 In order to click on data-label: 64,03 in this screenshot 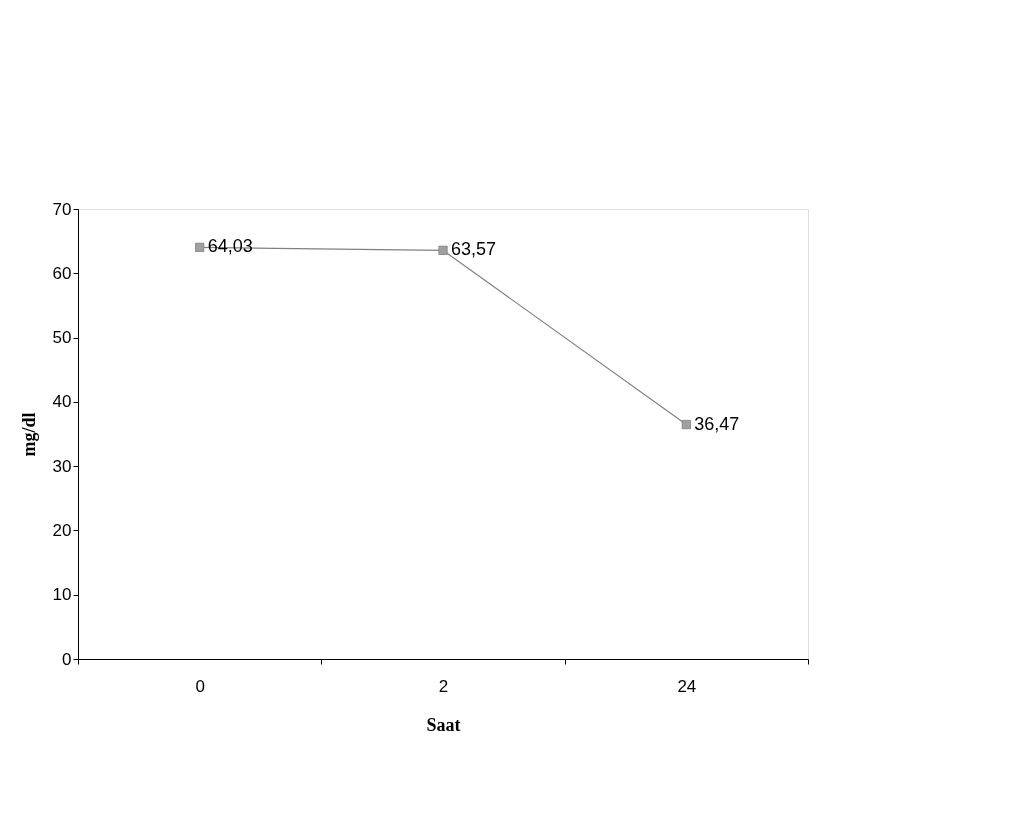, I will do `click(230, 246)`.